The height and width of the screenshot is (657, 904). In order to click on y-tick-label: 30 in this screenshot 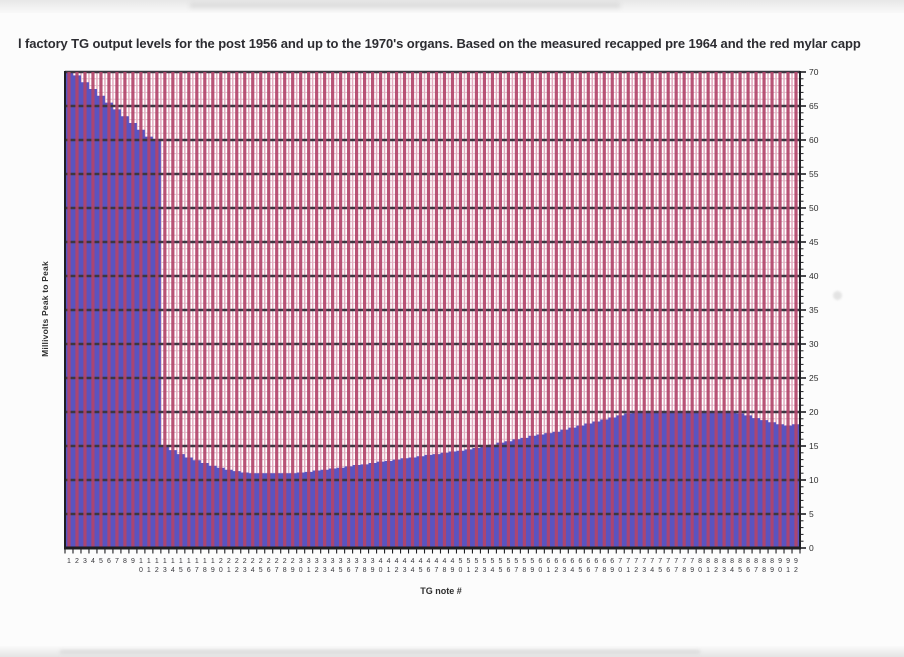, I will do `click(814, 344)`.